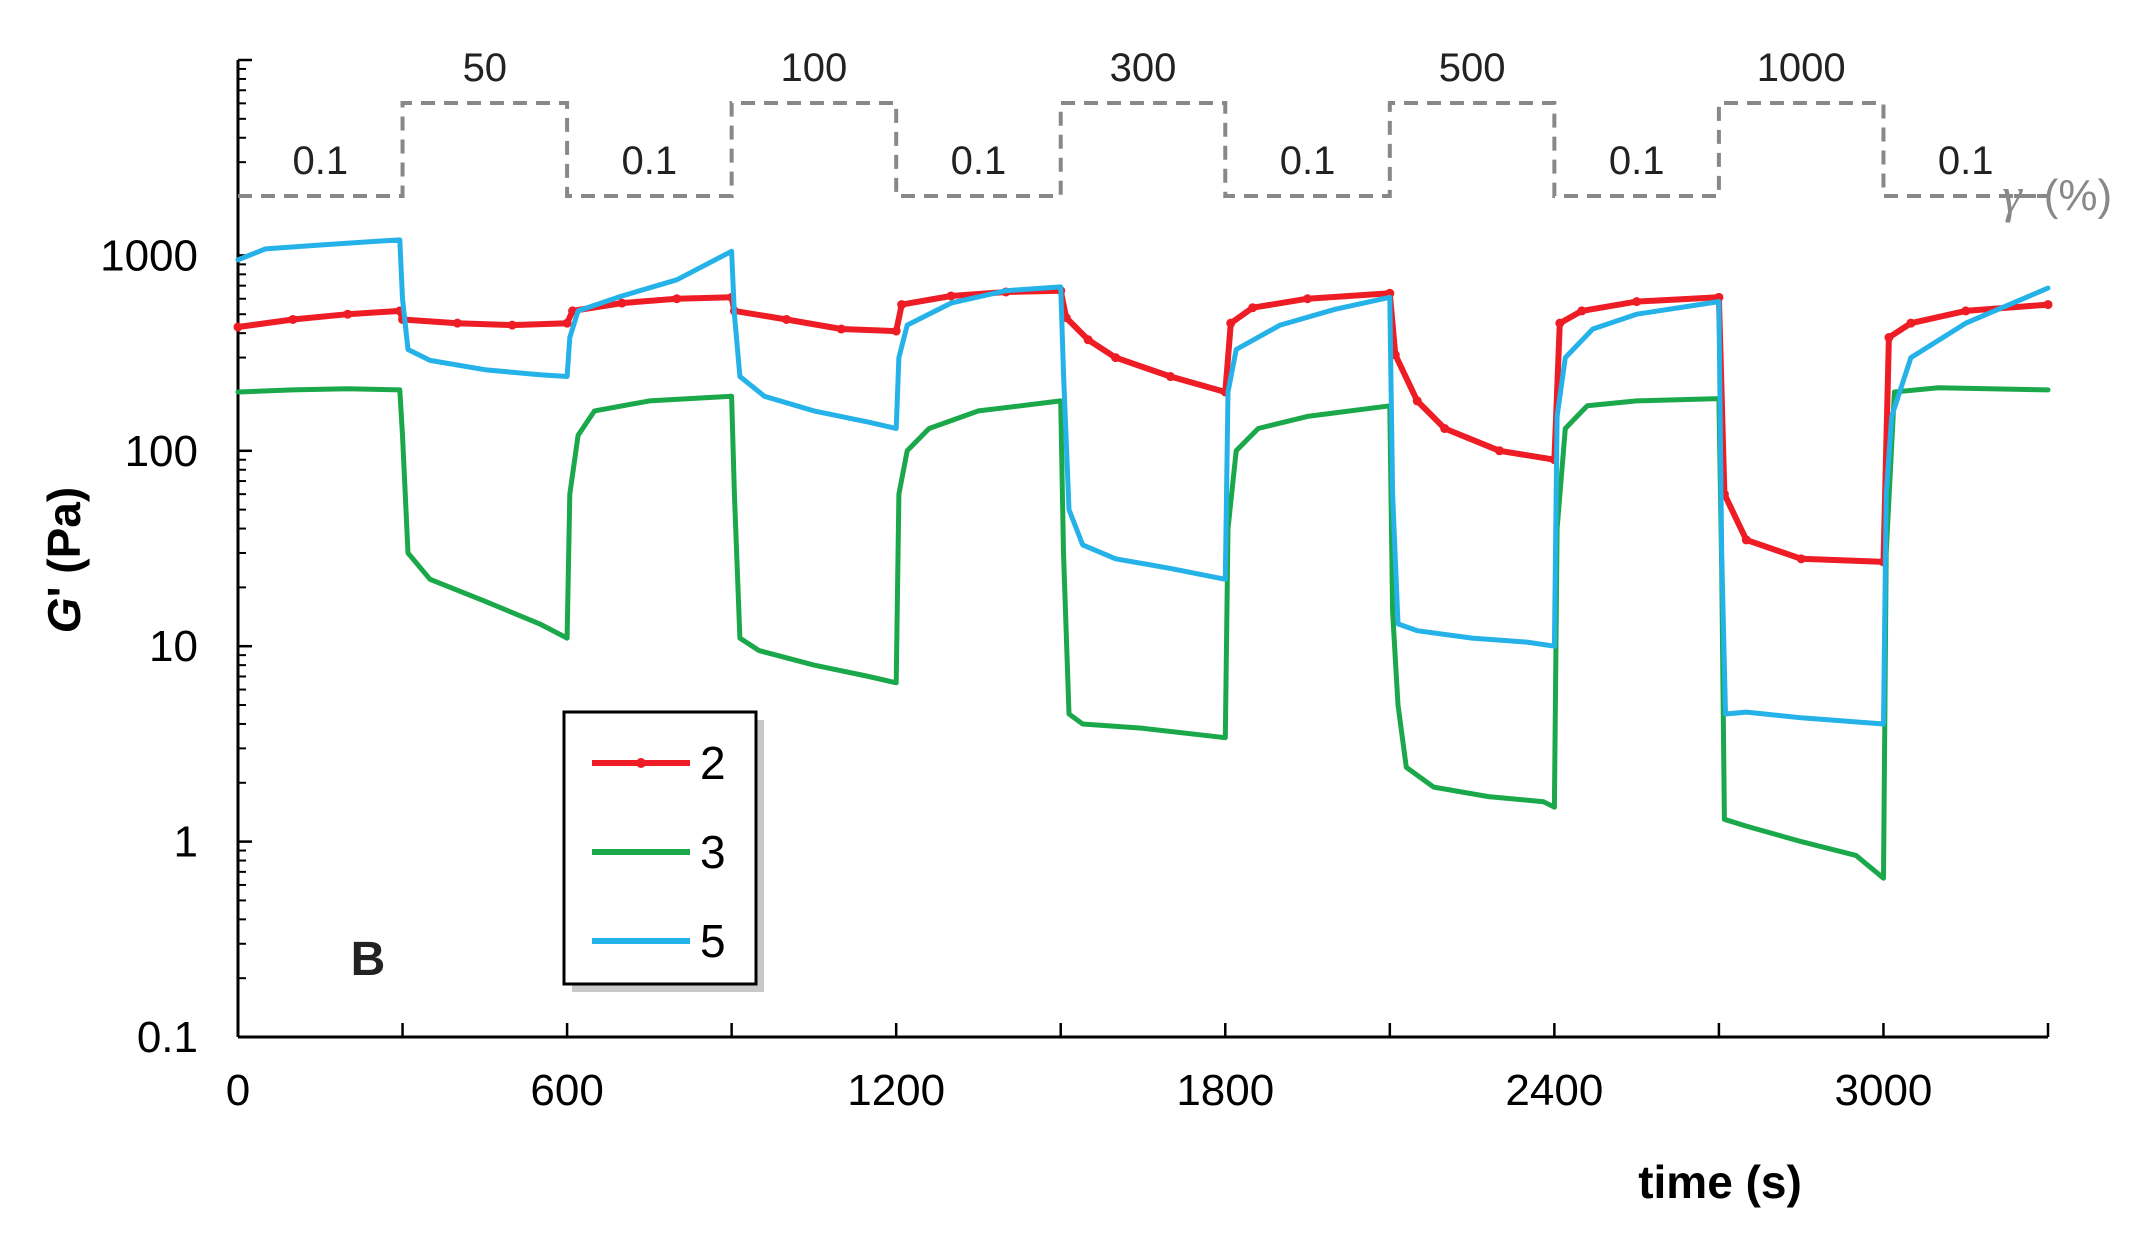 This screenshot has width=2146, height=1246. What do you see at coordinates (566, 1090) in the screenshot?
I see `x-tick-label: 600` at bounding box center [566, 1090].